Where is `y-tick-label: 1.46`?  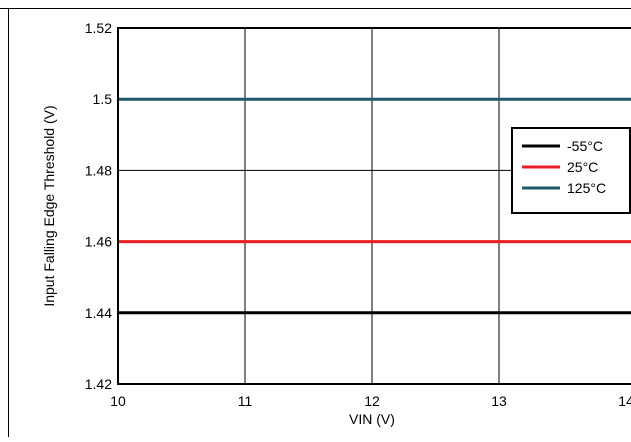 y-tick-label: 1.46 is located at coordinates (98, 242).